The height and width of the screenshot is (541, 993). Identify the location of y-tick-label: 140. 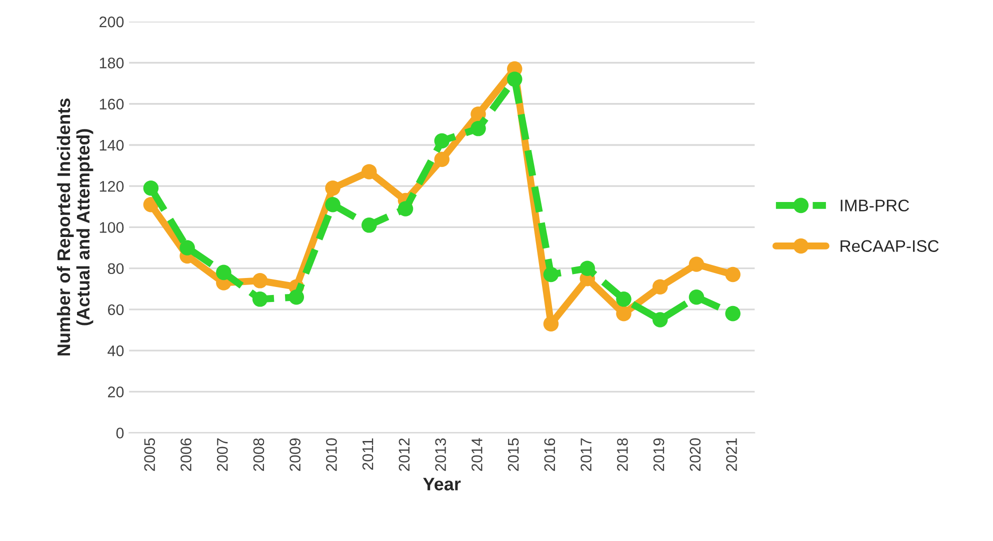
(112, 145).